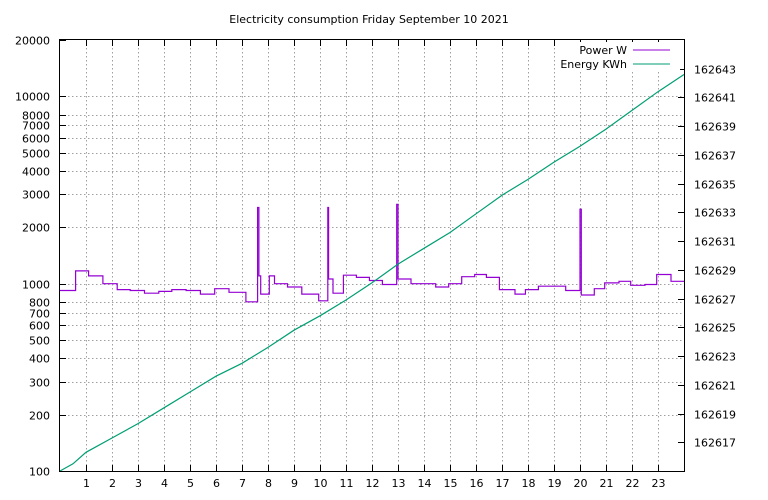 The image size is (768, 500). Describe the element at coordinates (715, 300) in the screenshot. I see `y-right-tick-label: 162627` at that location.